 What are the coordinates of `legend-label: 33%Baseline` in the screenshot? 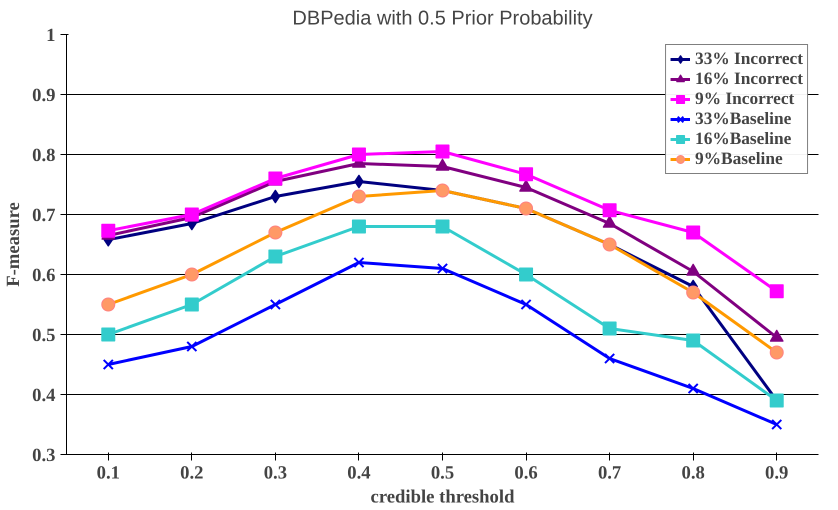 It's located at (743, 119).